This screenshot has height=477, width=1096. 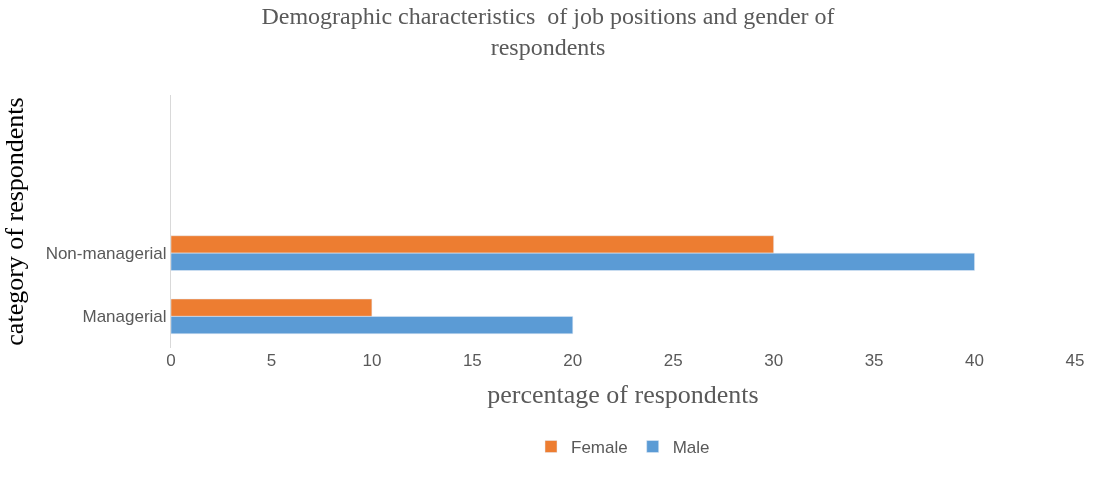 What do you see at coordinates (774, 360) in the screenshot?
I see `x-tick-label: 30` at bounding box center [774, 360].